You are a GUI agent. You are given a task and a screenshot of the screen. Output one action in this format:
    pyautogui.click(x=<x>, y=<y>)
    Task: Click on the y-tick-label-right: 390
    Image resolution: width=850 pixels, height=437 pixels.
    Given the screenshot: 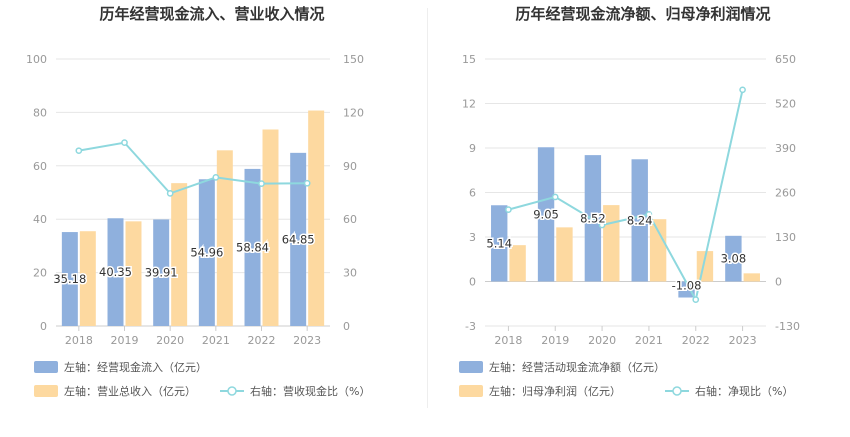 What is the action you would take?
    pyautogui.click(x=785, y=148)
    